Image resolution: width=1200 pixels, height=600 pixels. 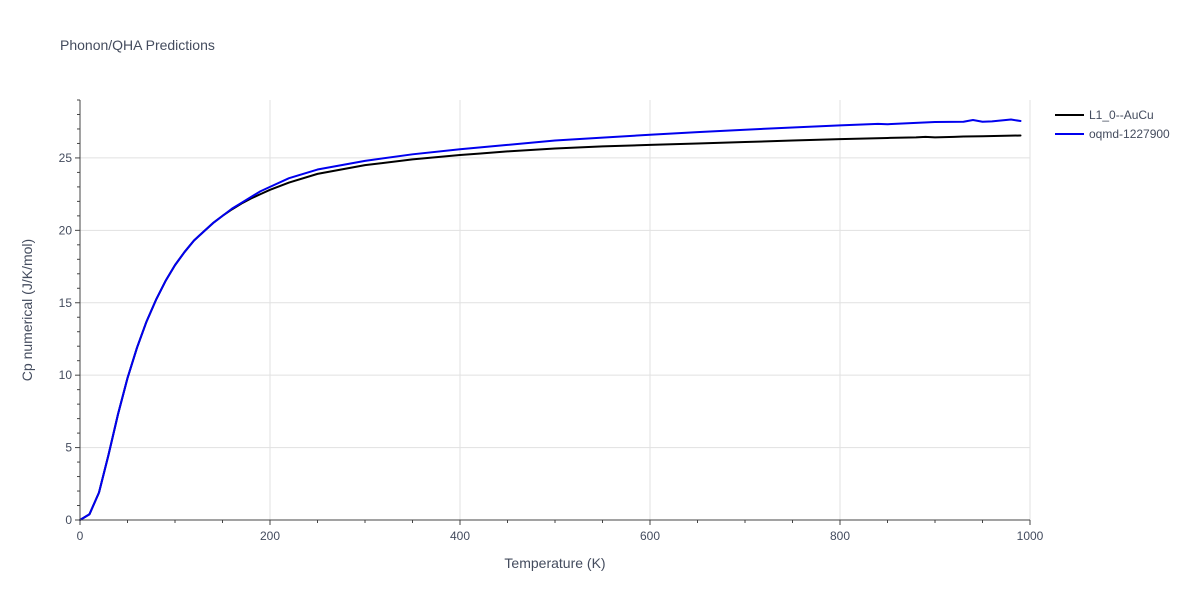 What do you see at coordinates (80, 536) in the screenshot?
I see `x-tick-label: 0` at bounding box center [80, 536].